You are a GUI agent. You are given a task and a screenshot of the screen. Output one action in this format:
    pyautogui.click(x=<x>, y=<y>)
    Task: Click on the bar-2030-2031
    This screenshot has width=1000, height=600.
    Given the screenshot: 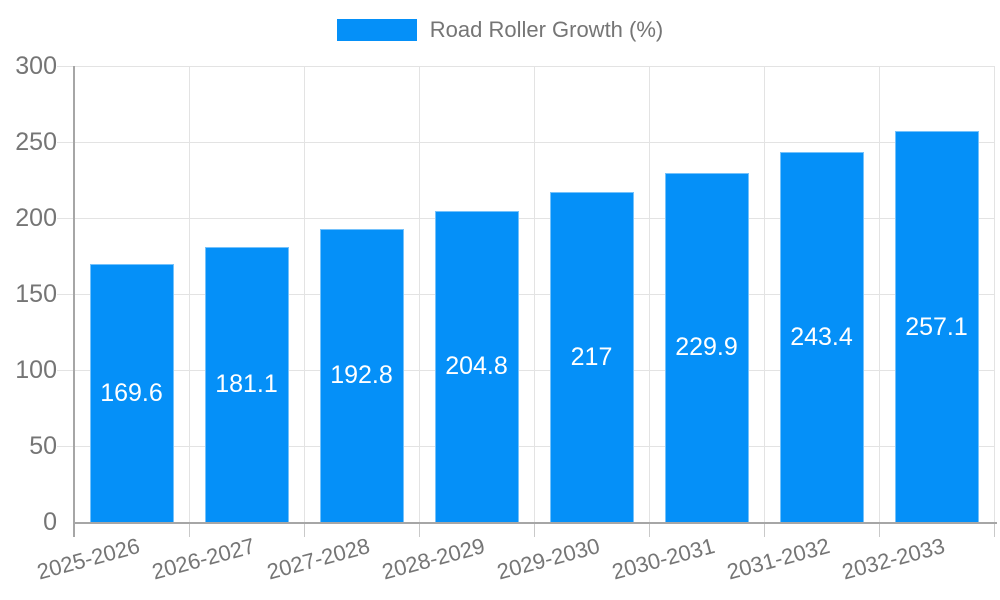 What is the action you would take?
    pyautogui.click(x=706, y=347)
    